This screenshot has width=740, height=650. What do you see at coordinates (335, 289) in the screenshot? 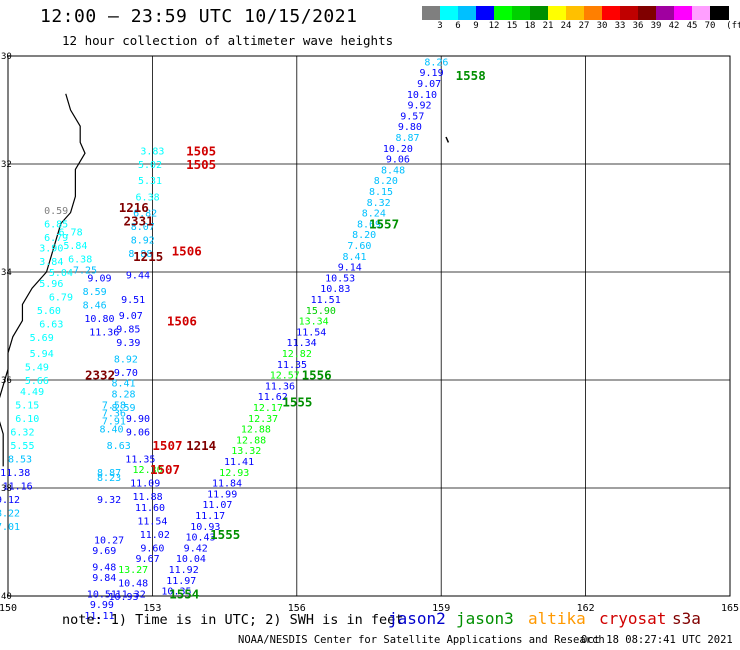
I see `wave-height-label: 10.83` at bounding box center [335, 289].